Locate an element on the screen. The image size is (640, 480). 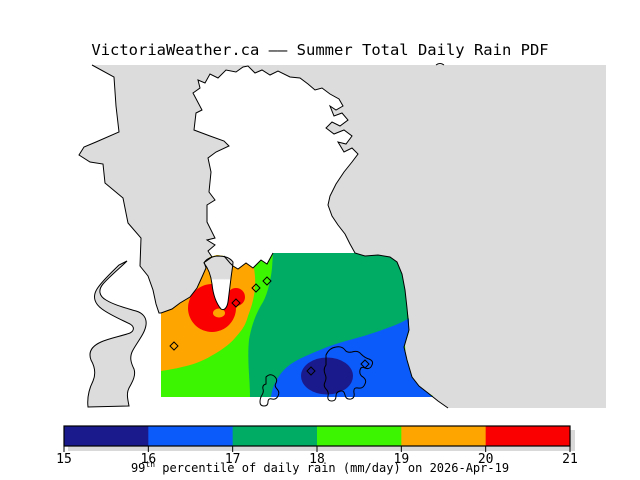
discovery-island-outline is located at coordinates (348, 374).